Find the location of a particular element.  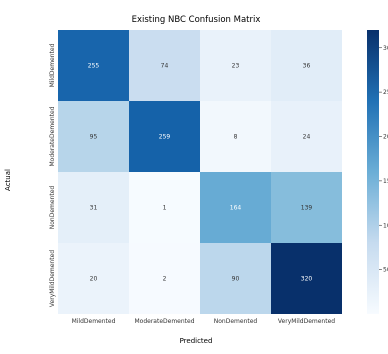

cell-value: 1 is located at coordinates (165, 208).